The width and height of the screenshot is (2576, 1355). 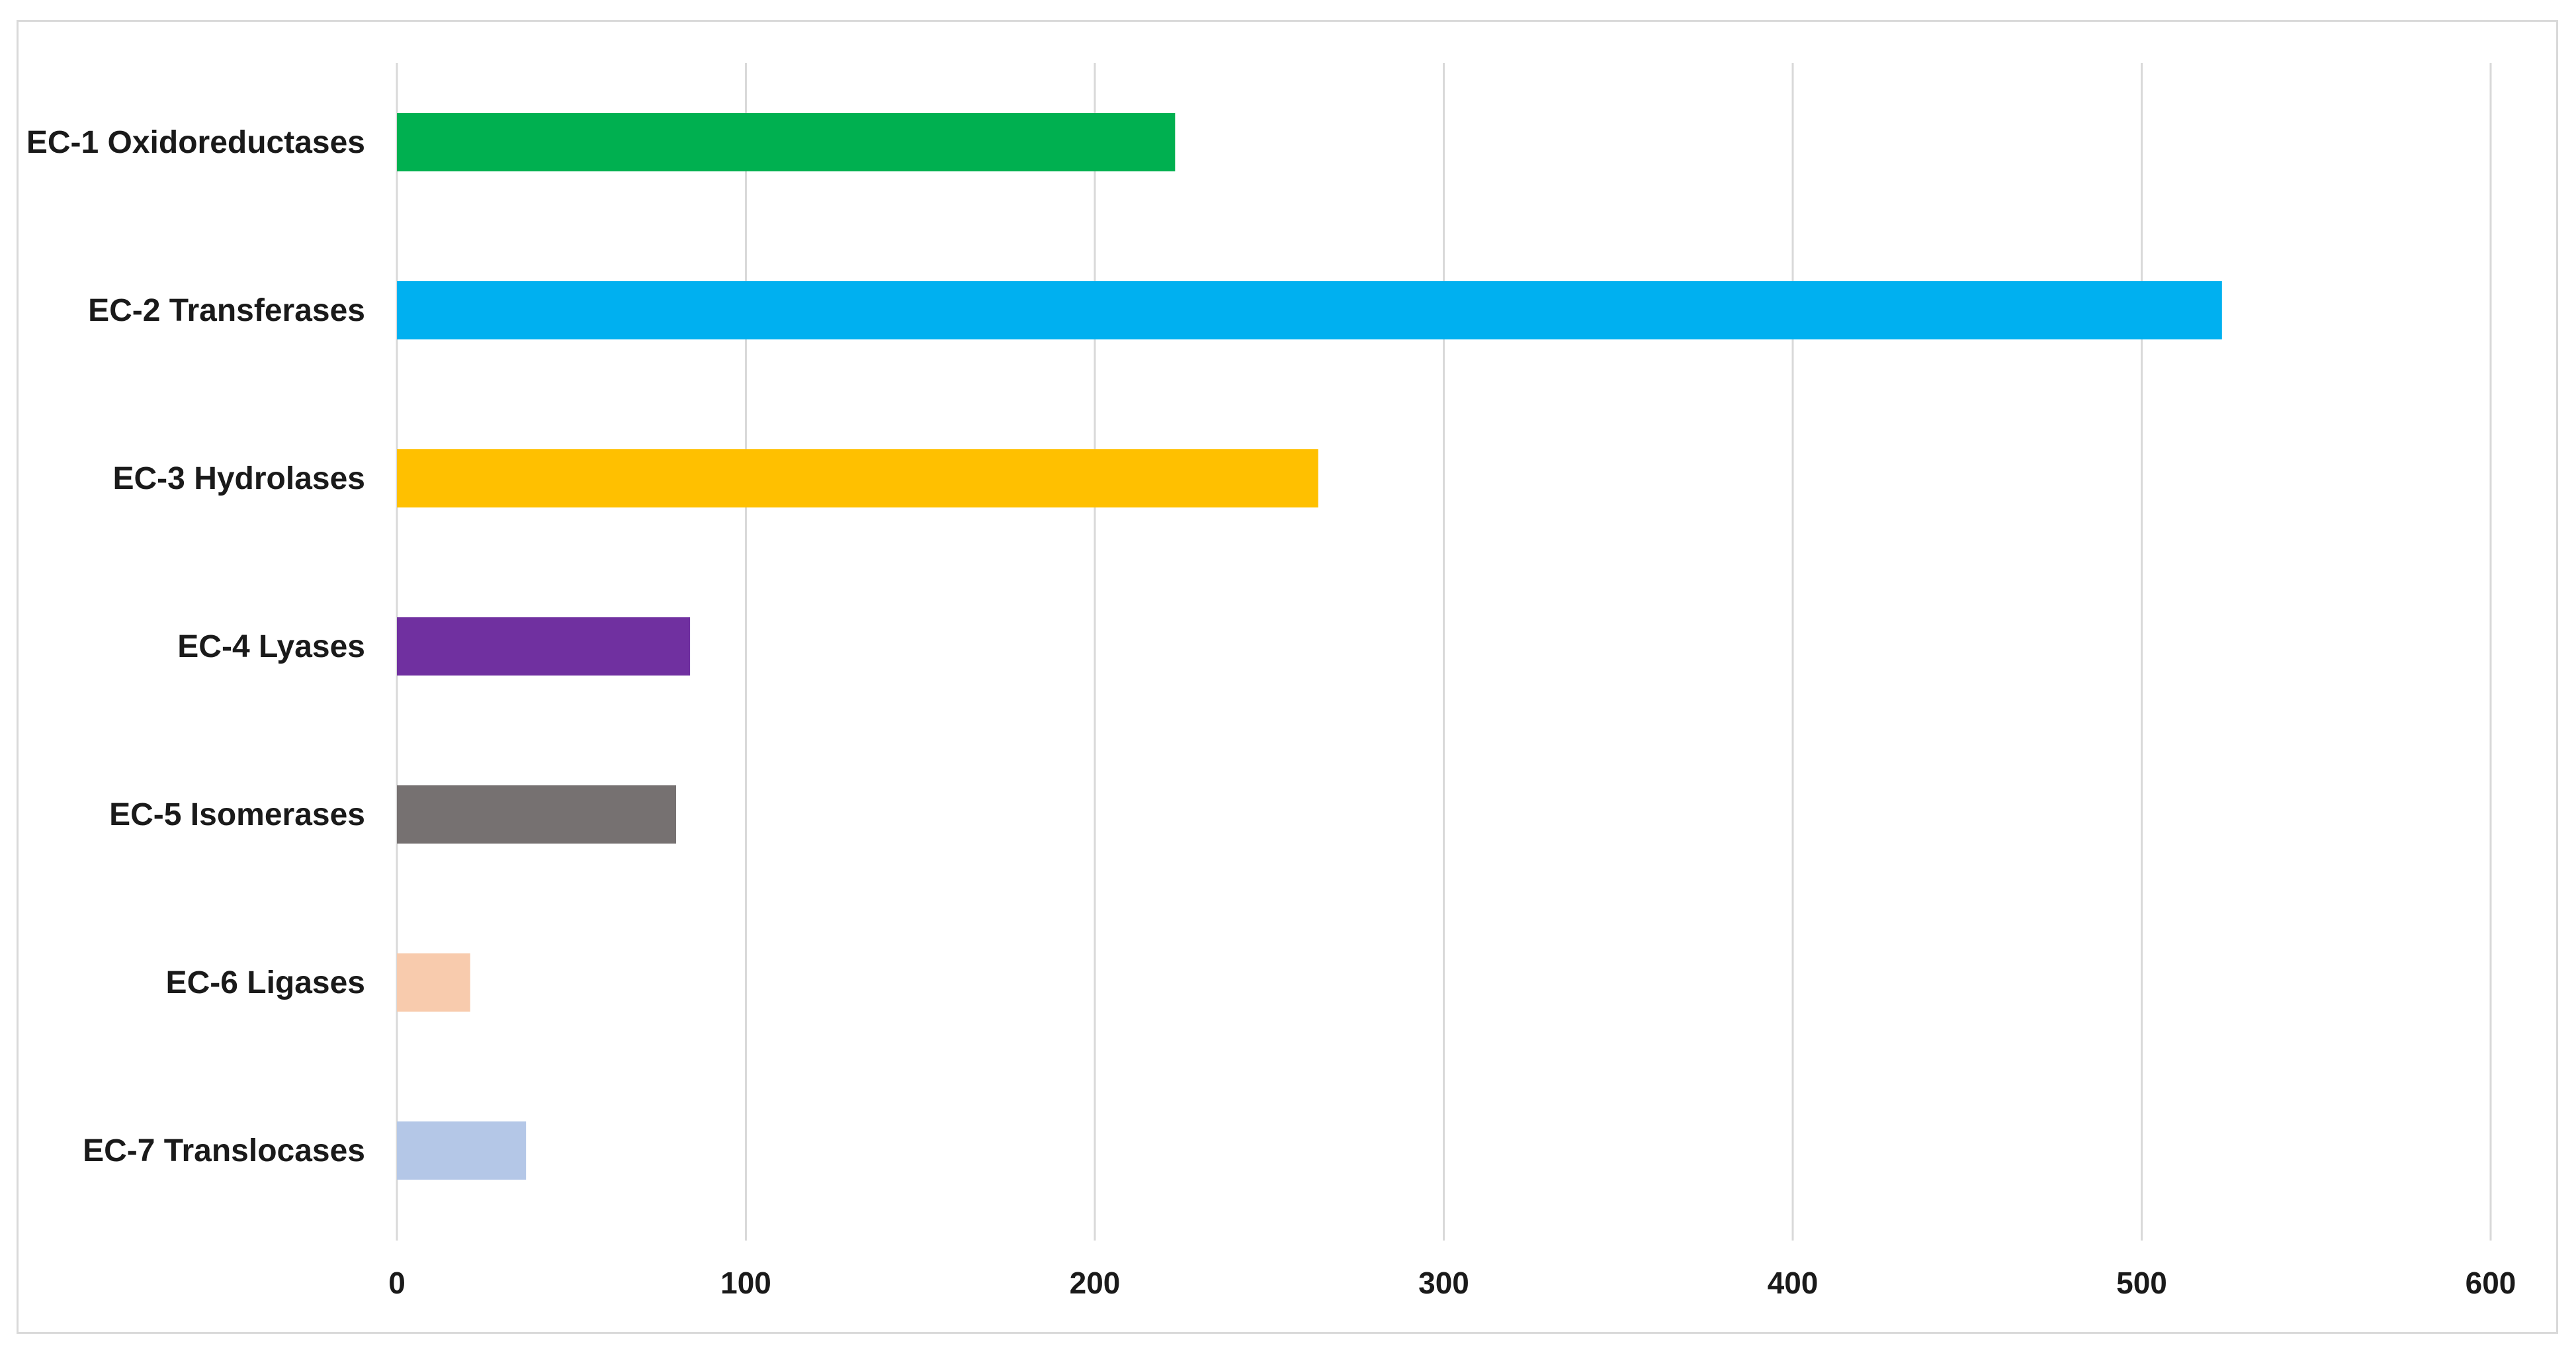 What do you see at coordinates (1095, 1283) in the screenshot?
I see `x-tick-label-200: 200` at bounding box center [1095, 1283].